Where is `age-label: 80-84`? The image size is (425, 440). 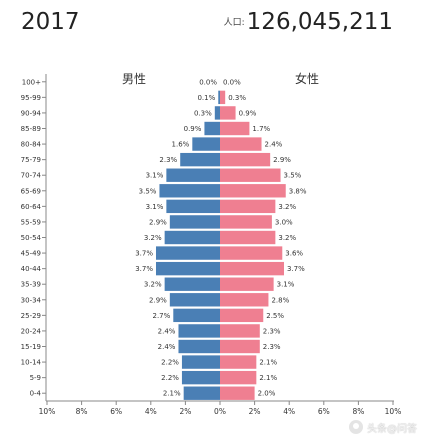 age-label: 80-84 is located at coordinates (31, 145).